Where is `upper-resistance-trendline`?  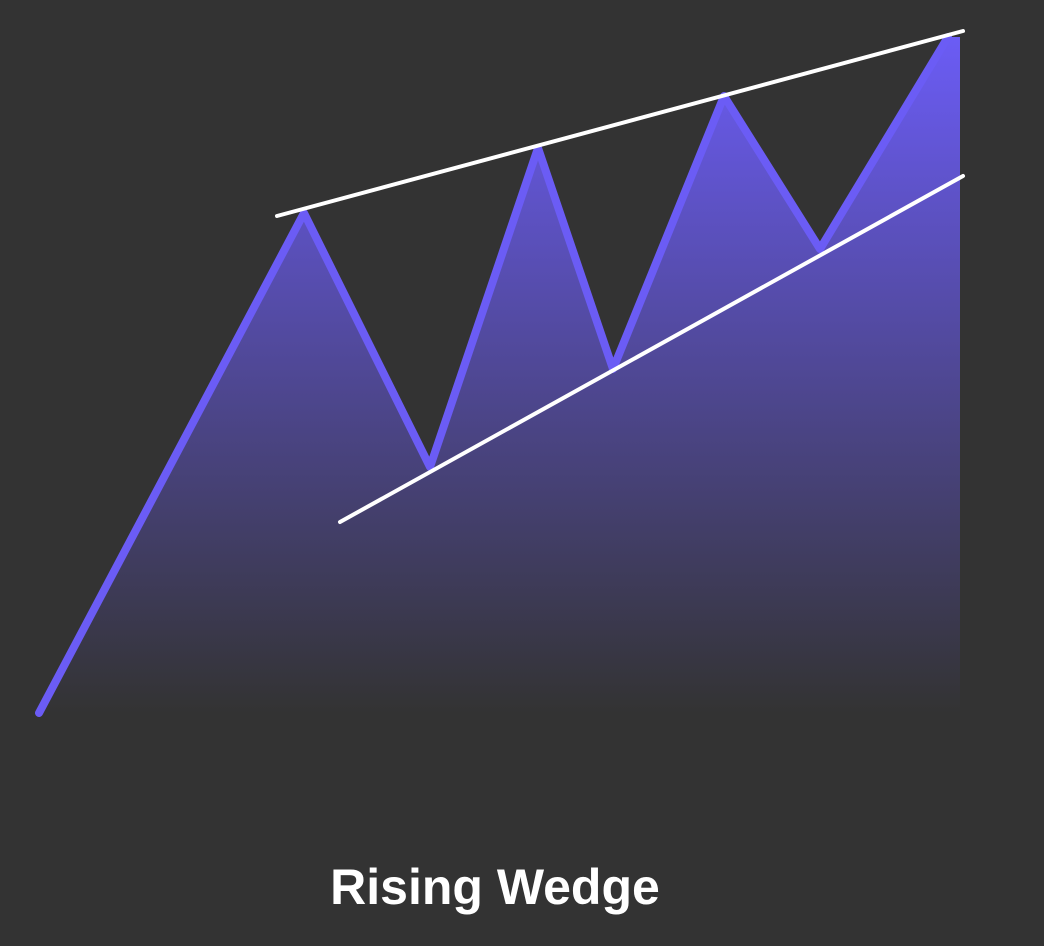 upper-resistance-trendline is located at coordinates (620, 123).